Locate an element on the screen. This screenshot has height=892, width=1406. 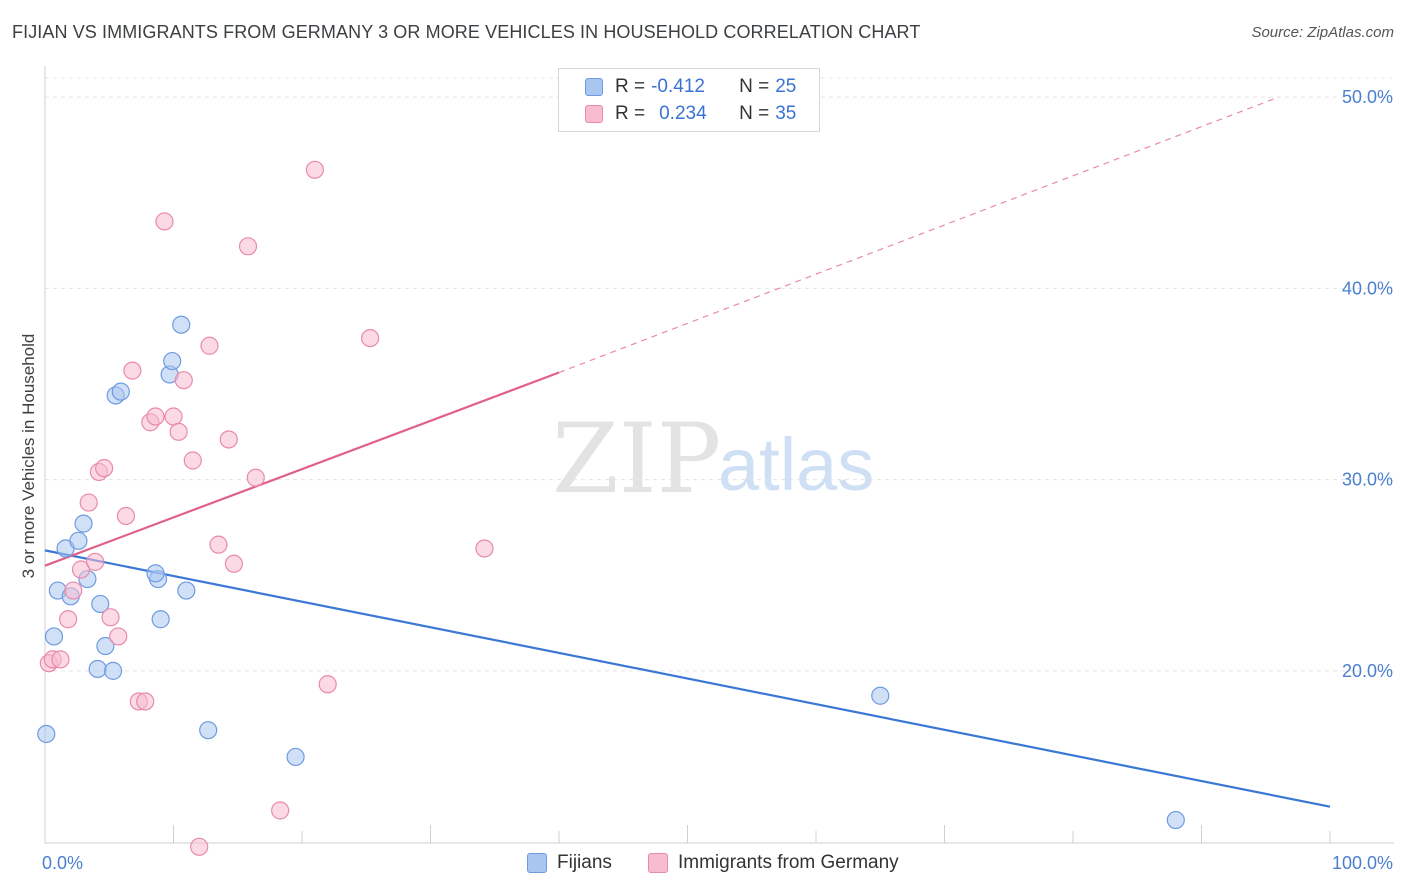
legend-item-fijians: Fijians is located at coordinates (569, 863).